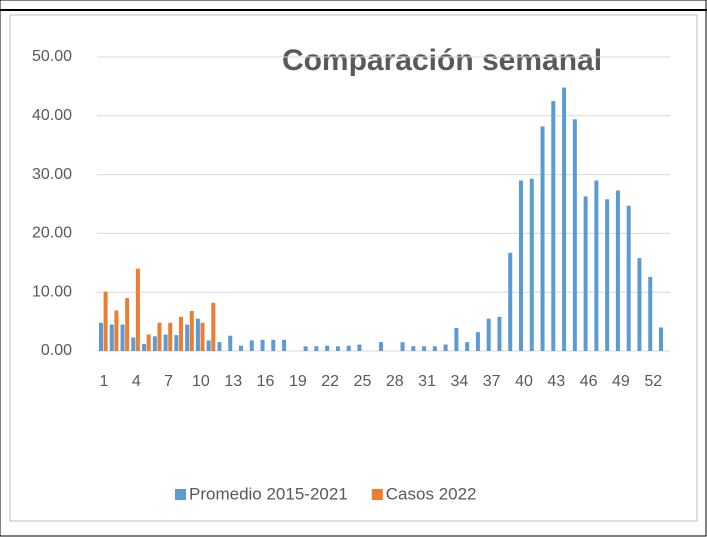 The height and width of the screenshot is (537, 707). Describe the element at coordinates (395, 381) in the screenshot. I see `x-tick-label: 28` at that location.